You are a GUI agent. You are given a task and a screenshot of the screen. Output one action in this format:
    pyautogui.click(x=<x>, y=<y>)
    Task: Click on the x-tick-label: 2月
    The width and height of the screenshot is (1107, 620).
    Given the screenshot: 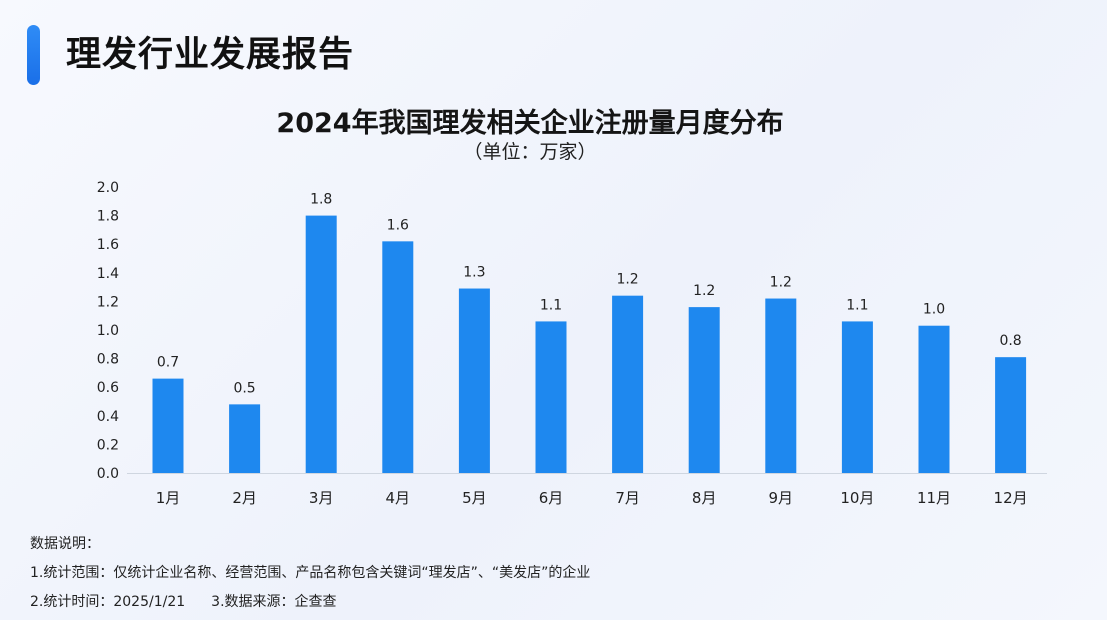 What is the action you would take?
    pyautogui.click(x=244, y=498)
    